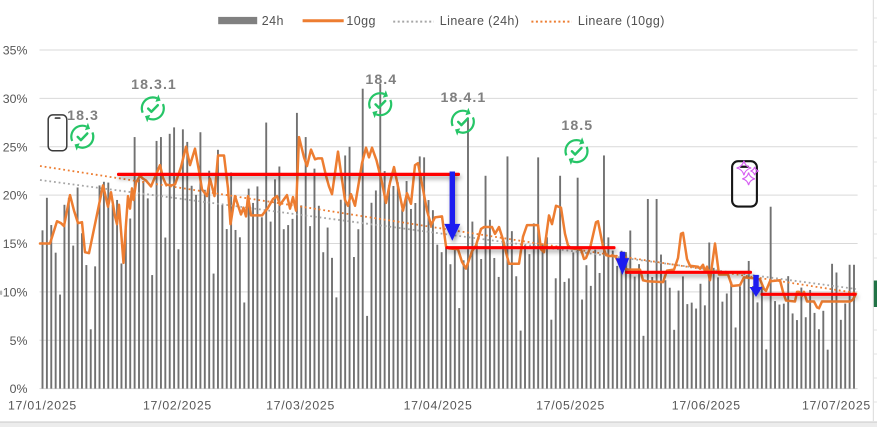 This screenshot has width=877, height=427. What do you see at coordinates (480, 21) in the screenshot?
I see `svg-text: Lineare (24h)` at bounding box center [480, 21].